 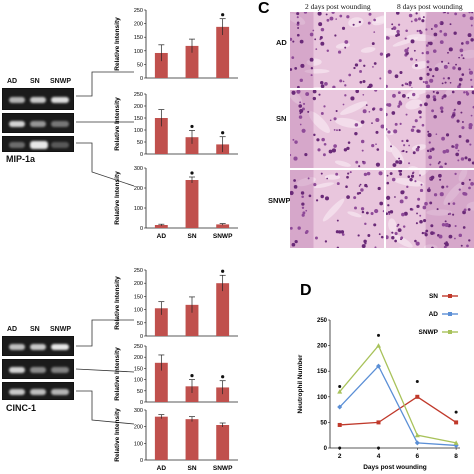 What do you see at coordinates (138, 411) in the screenshot?
I see `y-tick-label: 300` at bounding box center [138, 411].